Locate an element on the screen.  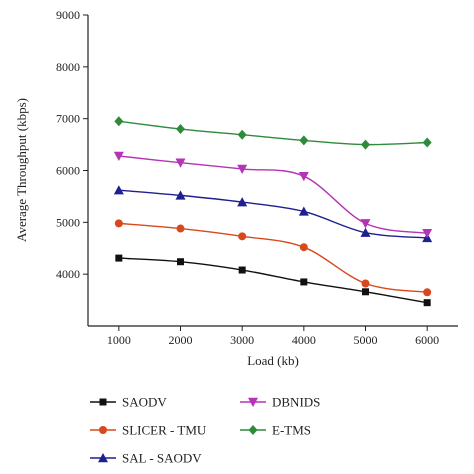
legend-item: DBNIDS is located at coordinates (280, 402).